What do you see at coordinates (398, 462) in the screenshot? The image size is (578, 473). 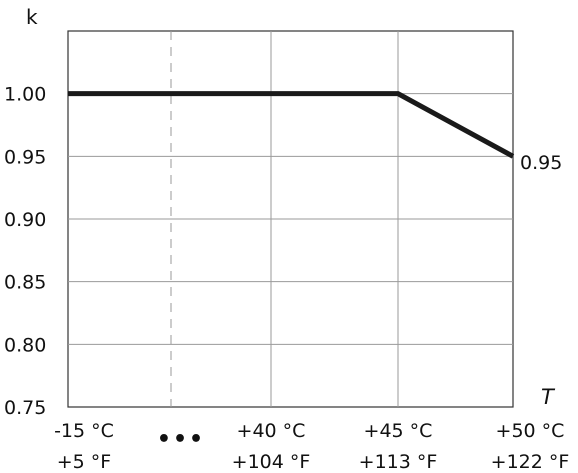 I see `x-tick-fahrenheit: +113 °F` at bounding box center [398, 462].